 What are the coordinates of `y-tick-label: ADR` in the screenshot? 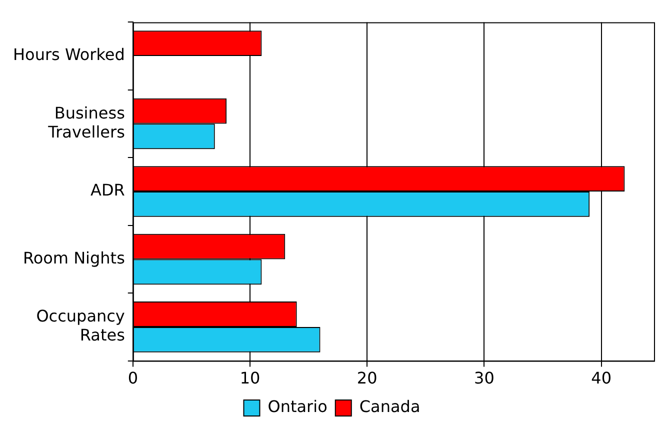 It's located at (107, 190).